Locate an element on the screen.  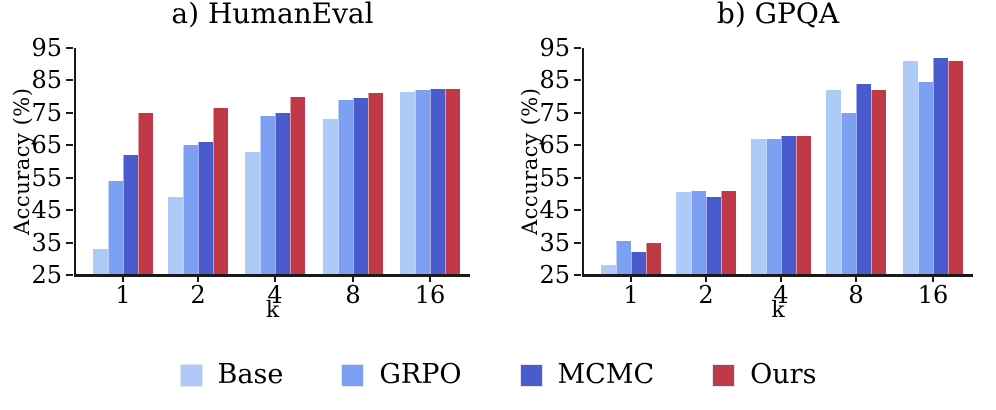
bar-grpo-k16 is located at coordinates (925, 178).